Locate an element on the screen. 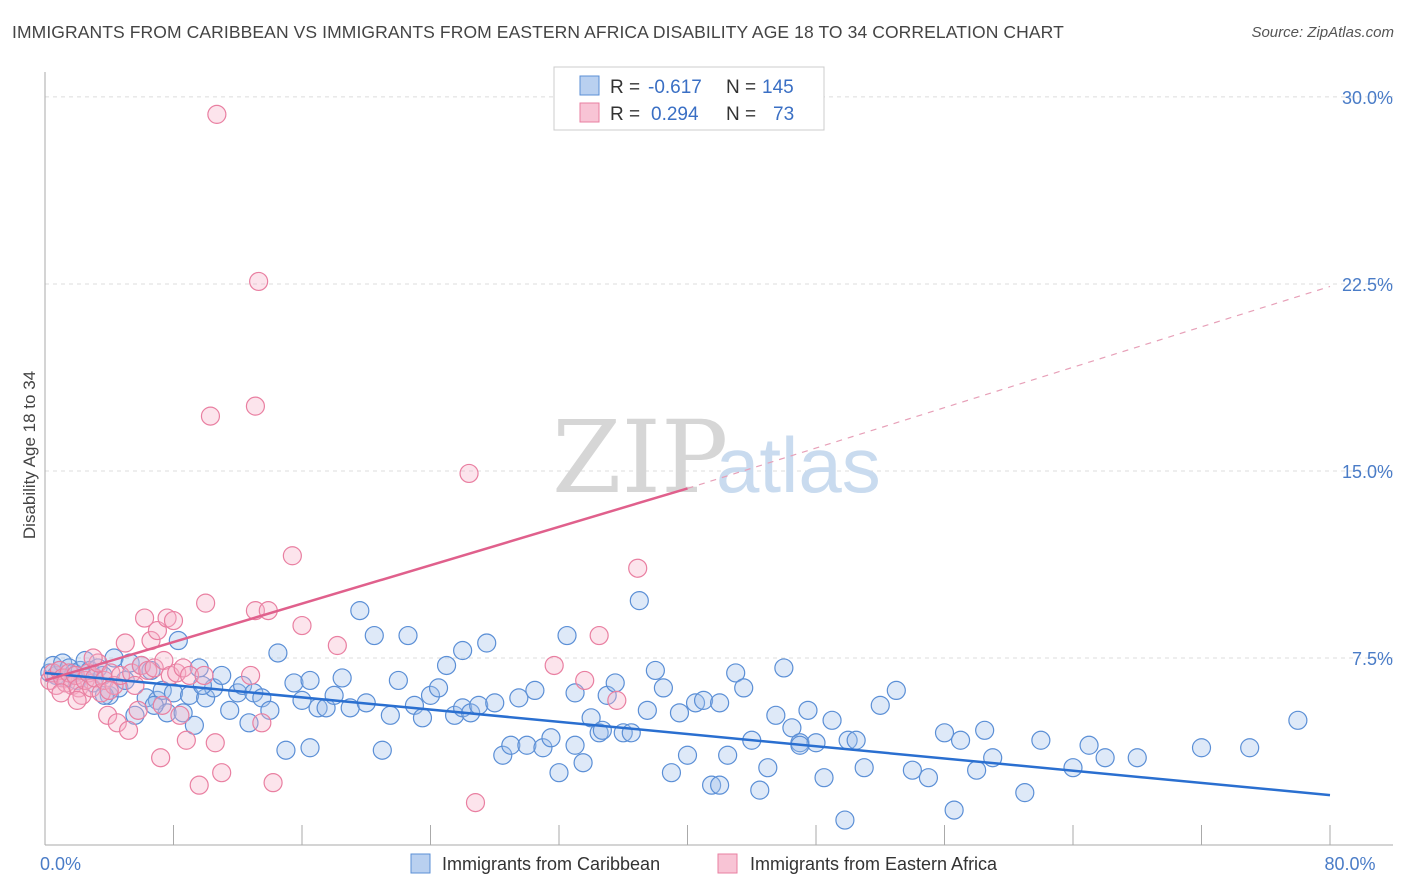 Image resolution: width=1406 pixels, height=892 pixels. bottom-legend-label-eastern-africa: Immigrants from Eastern Africa is located at coordinates (874, 864).